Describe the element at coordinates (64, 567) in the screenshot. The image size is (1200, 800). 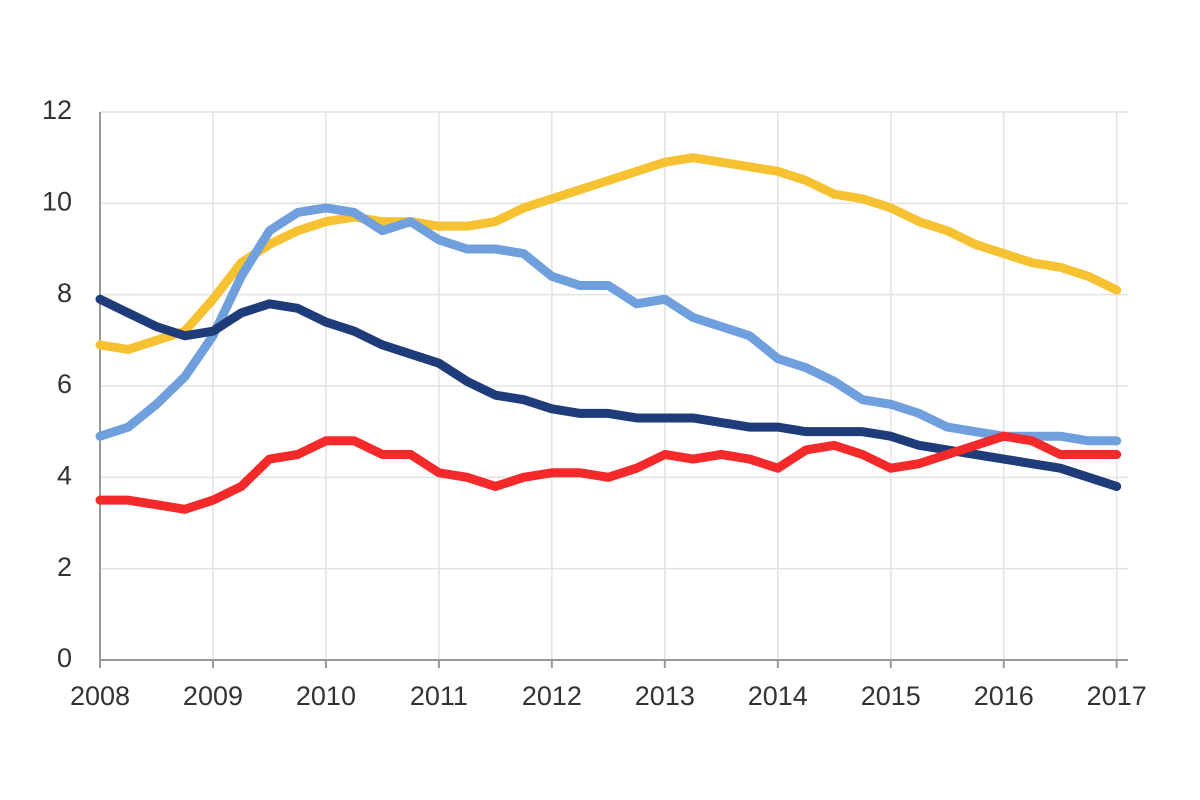
I see `y-tick-label: 2` at that location.